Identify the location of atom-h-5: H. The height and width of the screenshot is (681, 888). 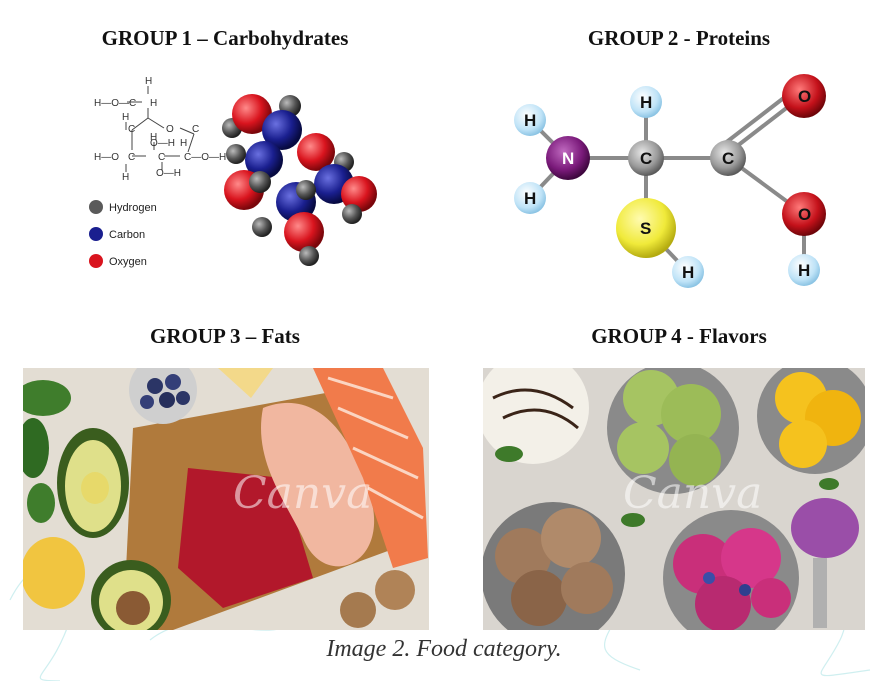
(804, 270).